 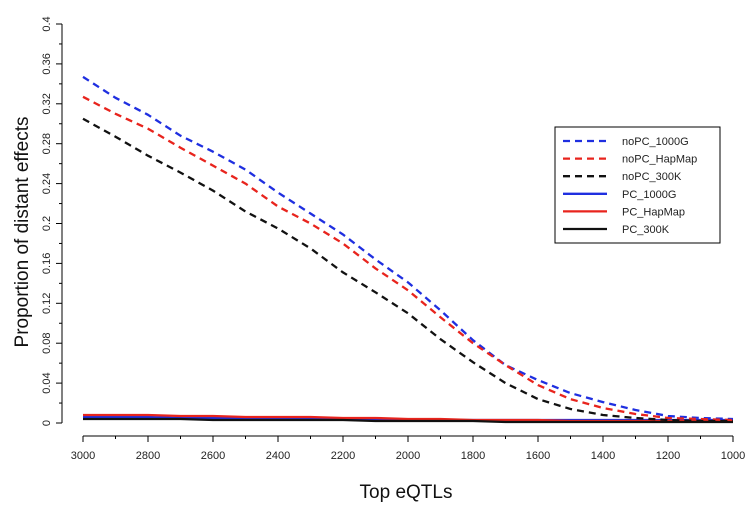 What do you see at coordinates (649, 195) in the screenshot?
I see `legend-label-PC_1000G: PC_1000G` at bounding box center [649, 195].